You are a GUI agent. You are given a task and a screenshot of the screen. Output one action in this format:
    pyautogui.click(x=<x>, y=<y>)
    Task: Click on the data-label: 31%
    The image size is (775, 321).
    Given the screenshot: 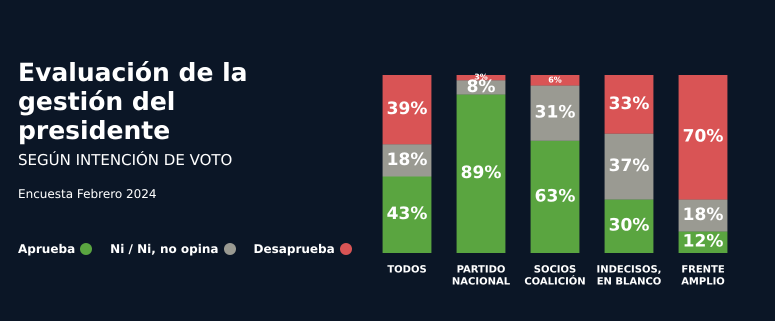 What is the action you would take?
    pyautogui.click(x=555, y=112)
    